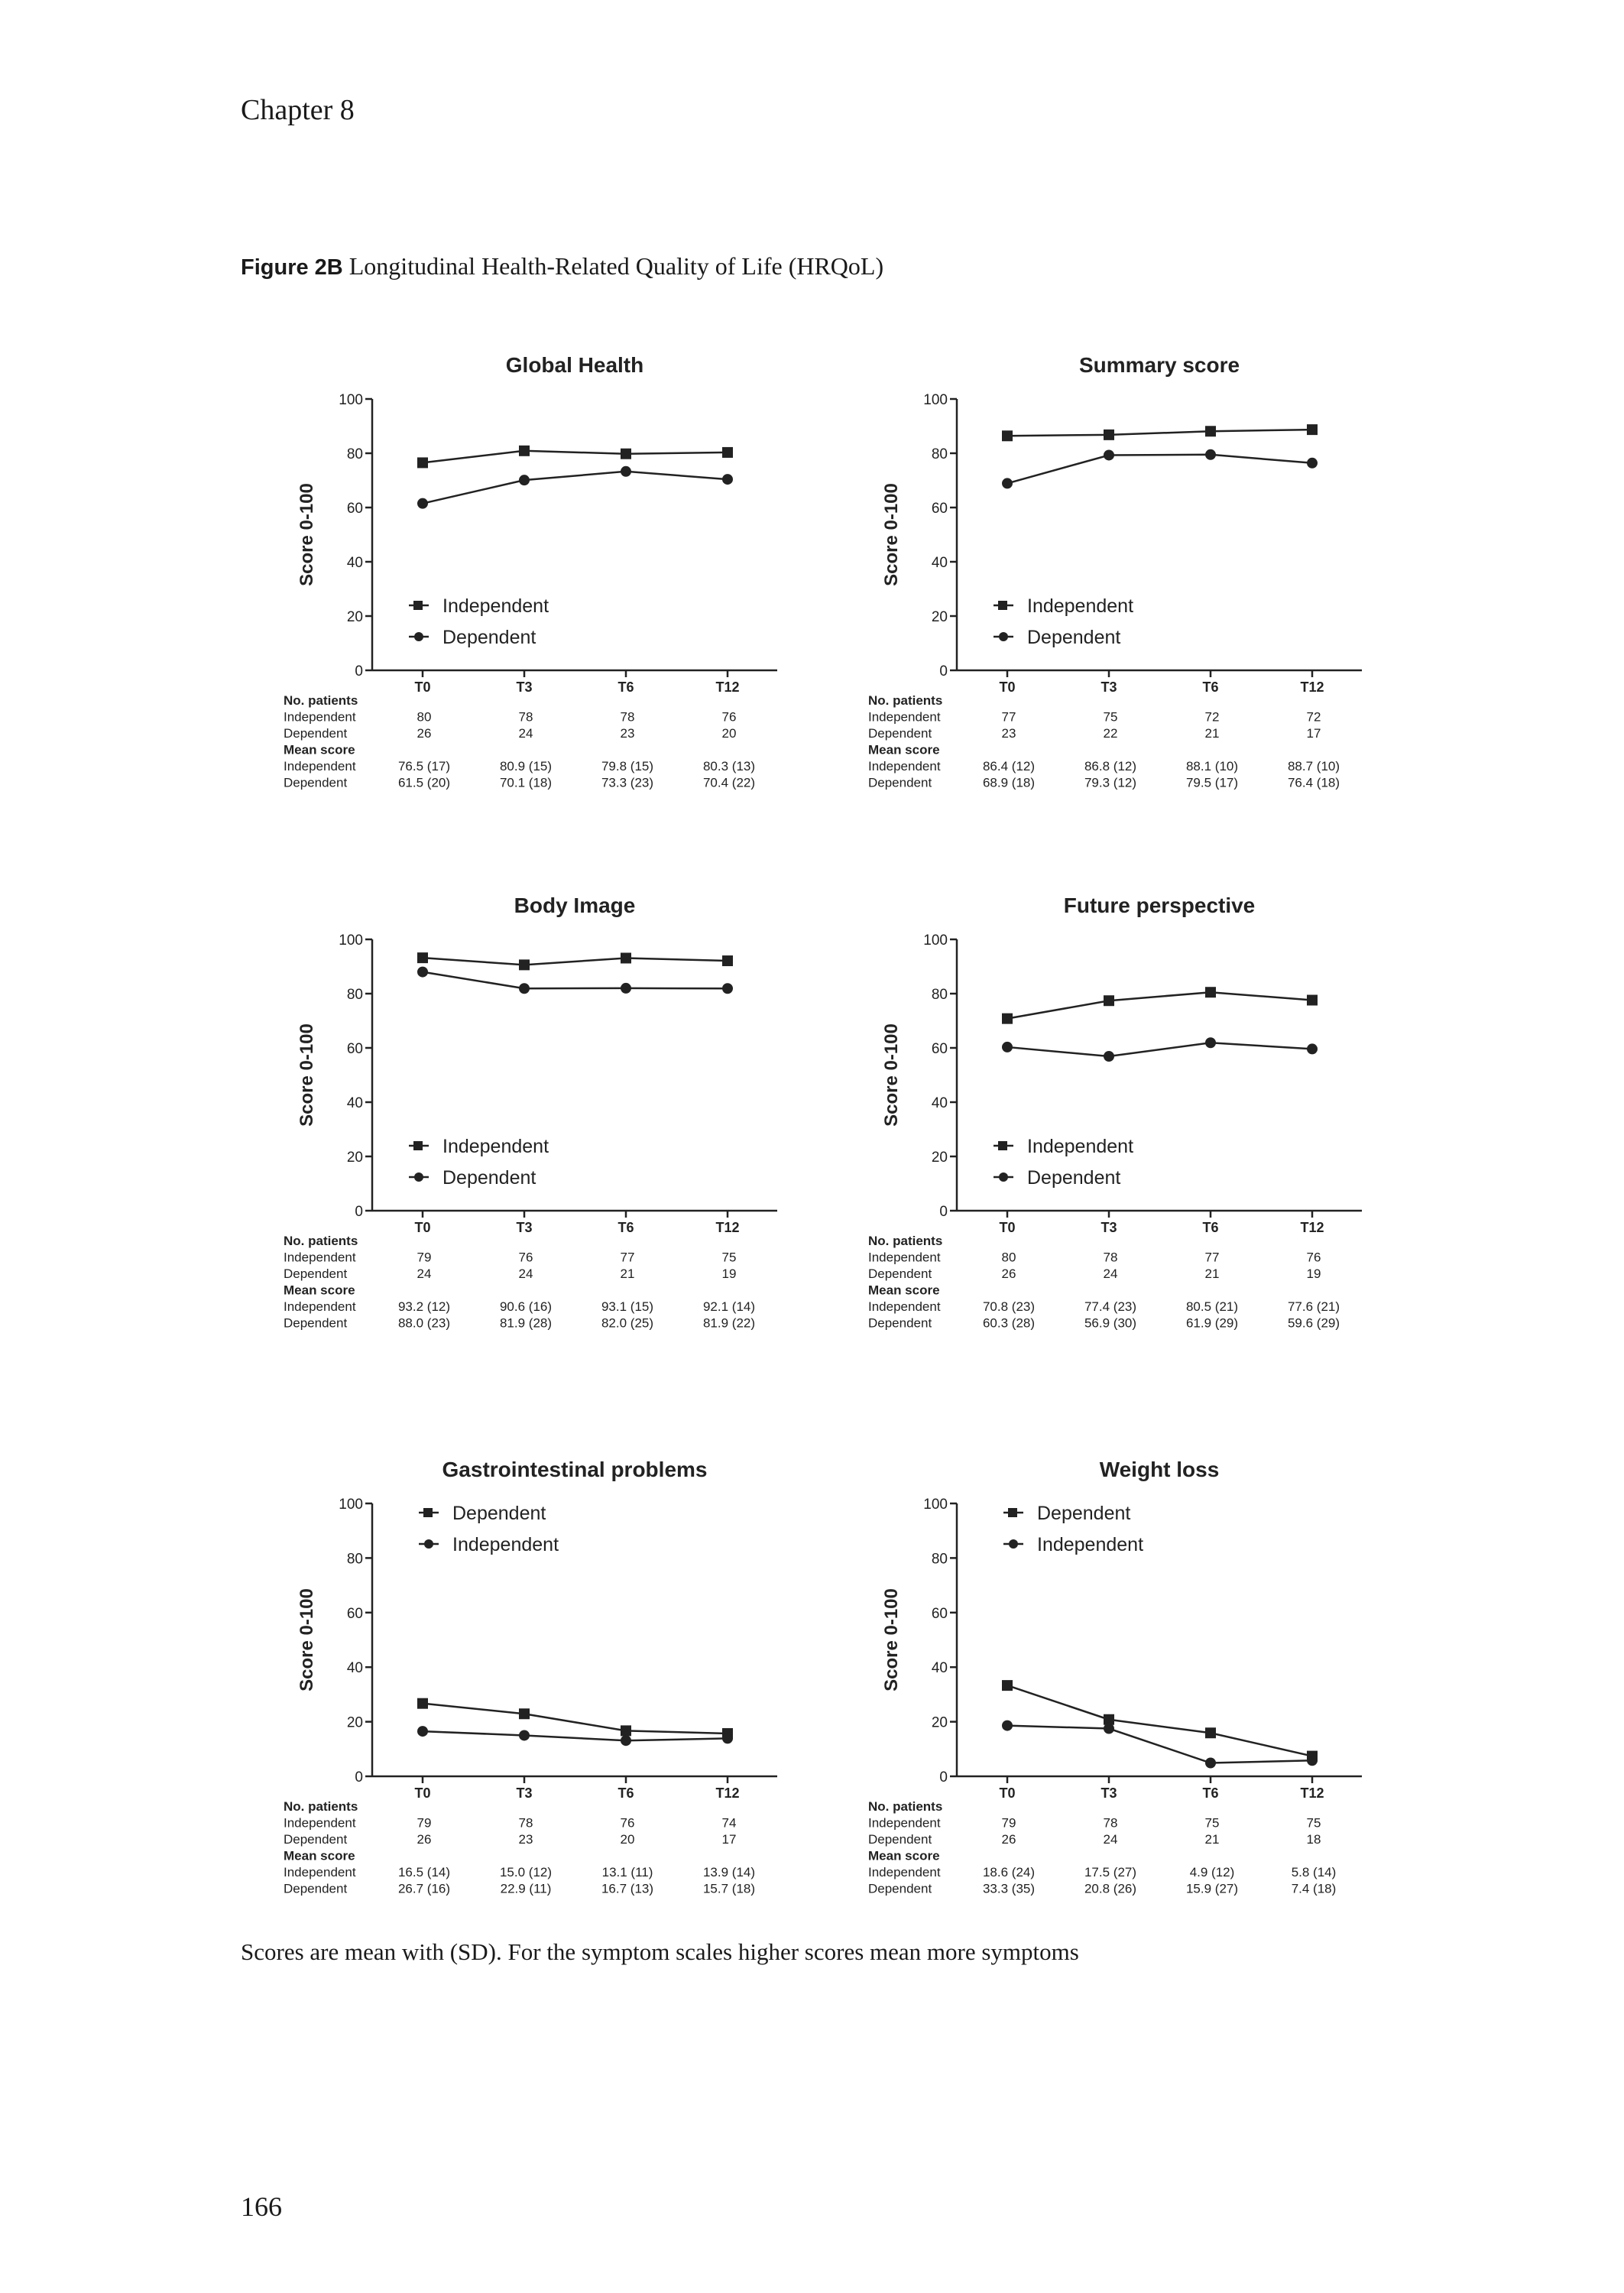  Describe the element at coordinates (626, 1793) in the screenshot. I see `x-tick-label: T6` at that location.